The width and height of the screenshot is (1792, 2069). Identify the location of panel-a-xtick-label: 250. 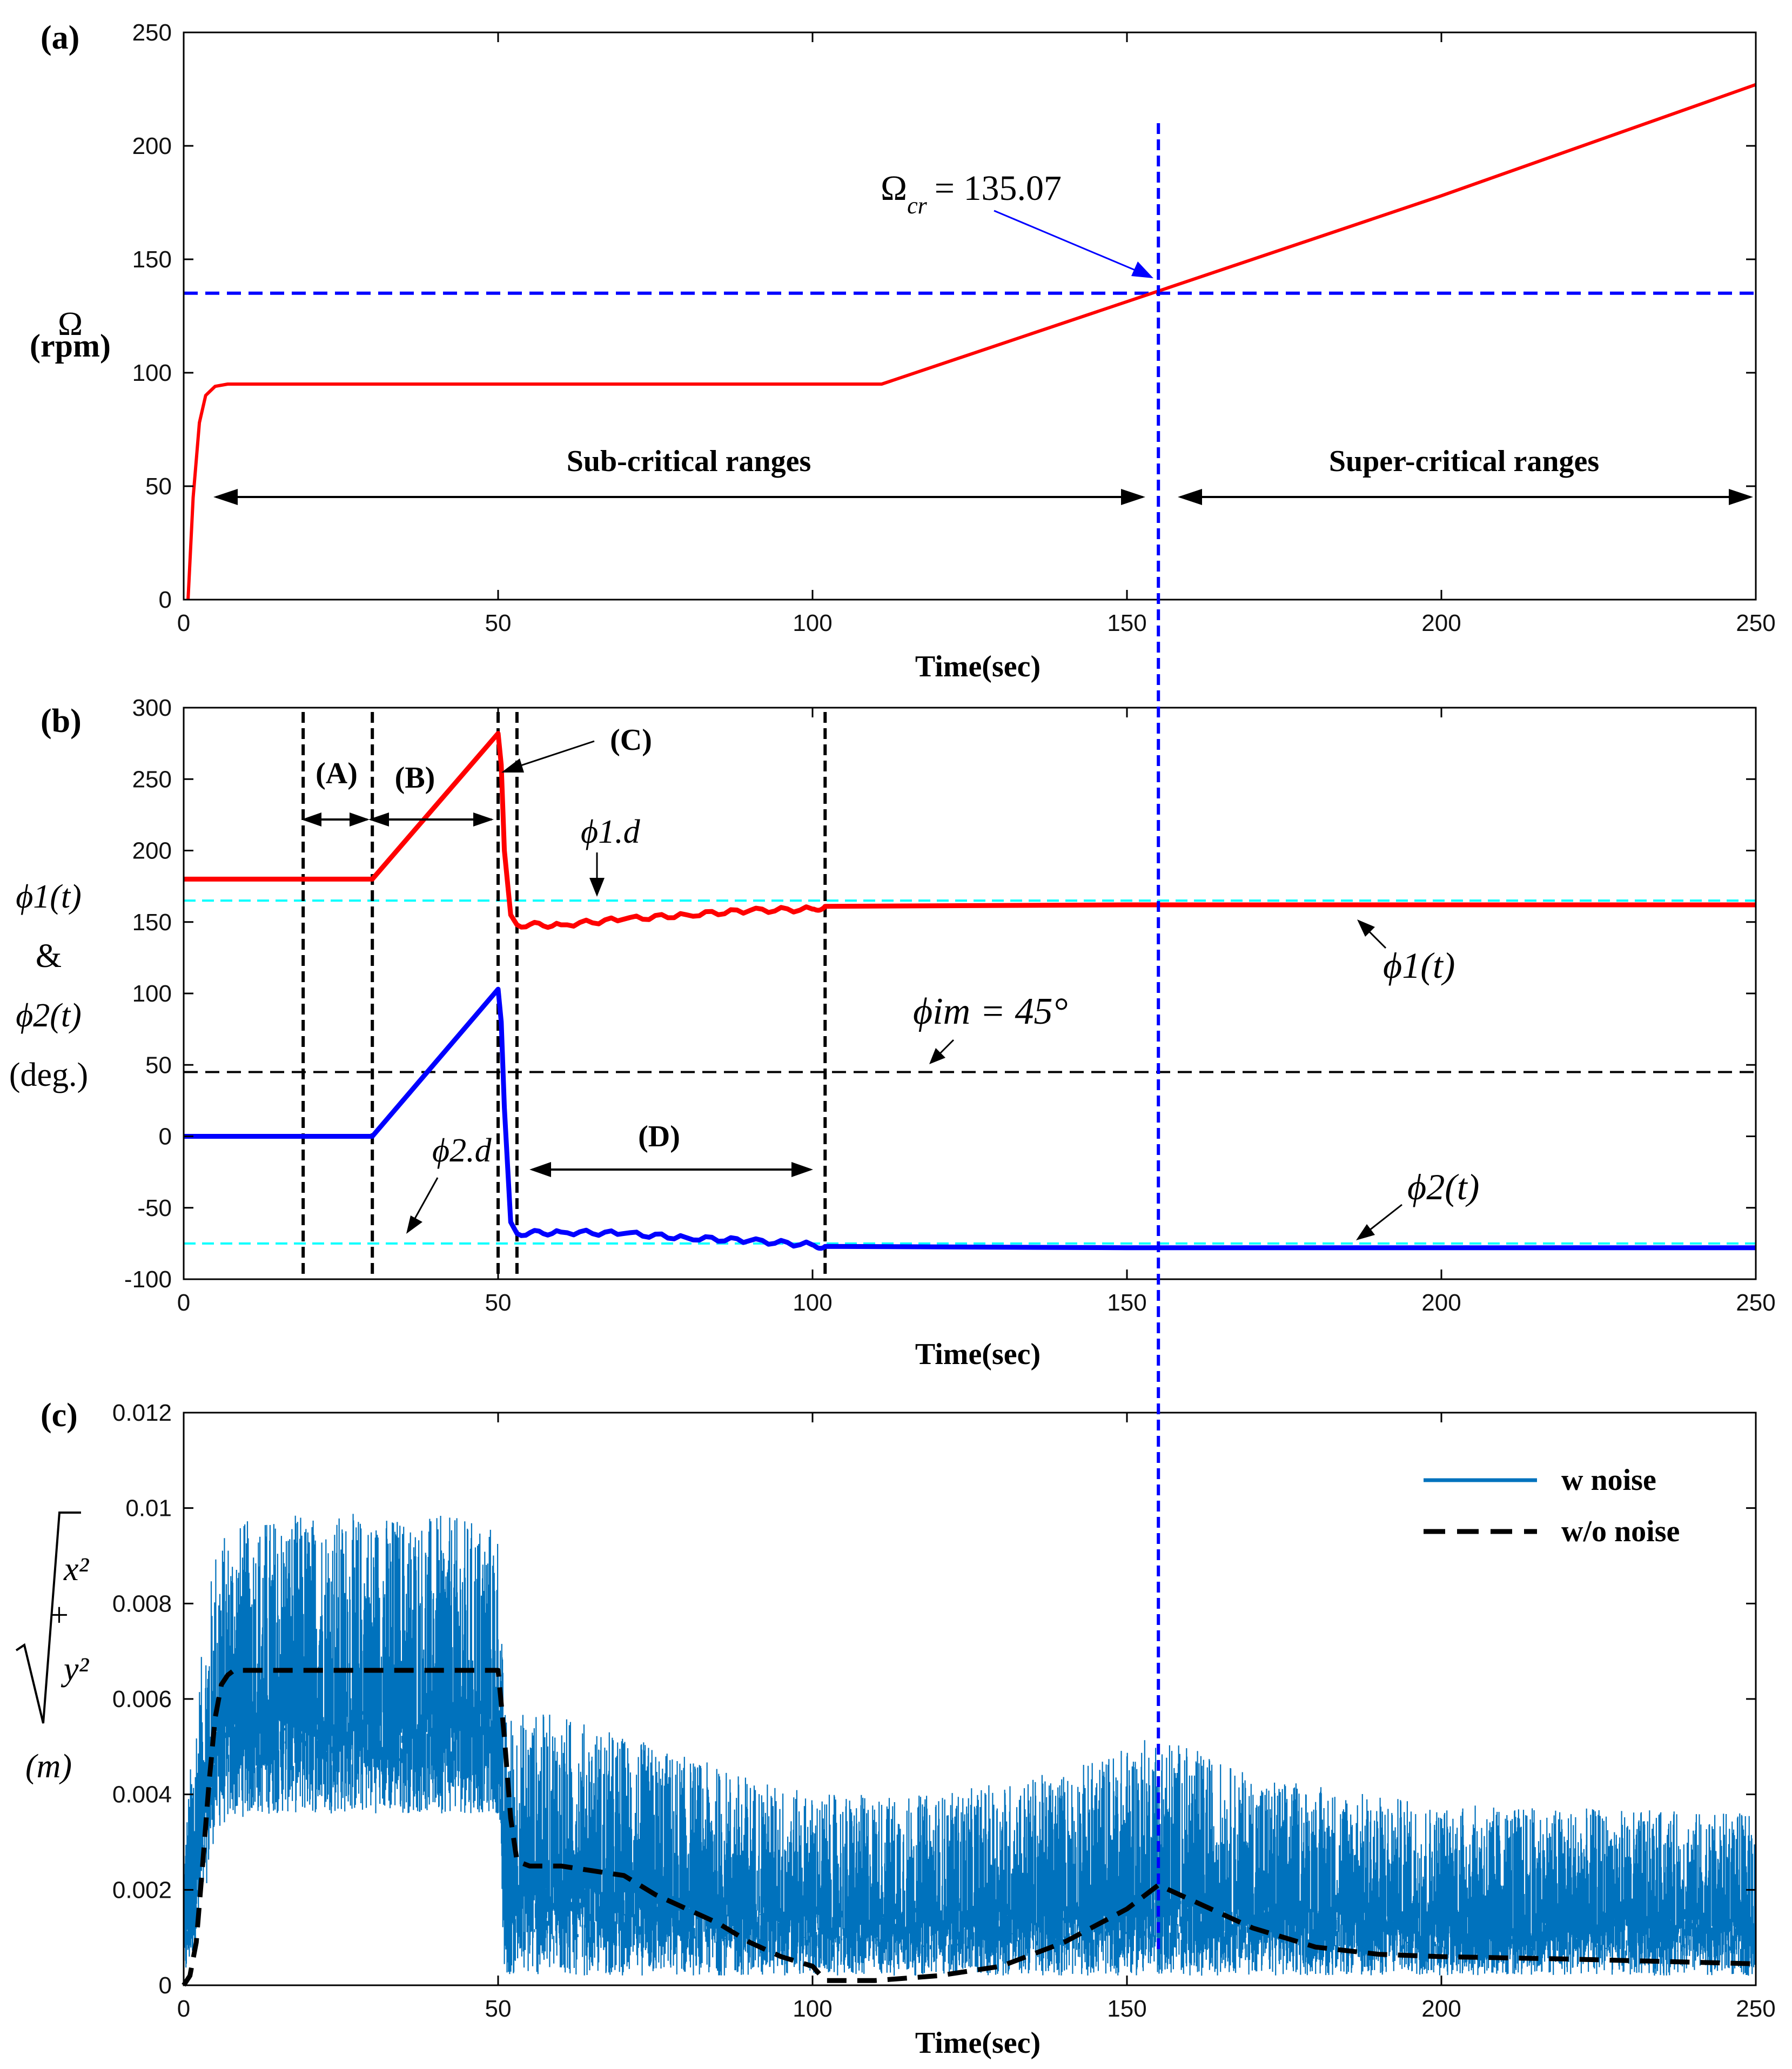
(1755, 623).